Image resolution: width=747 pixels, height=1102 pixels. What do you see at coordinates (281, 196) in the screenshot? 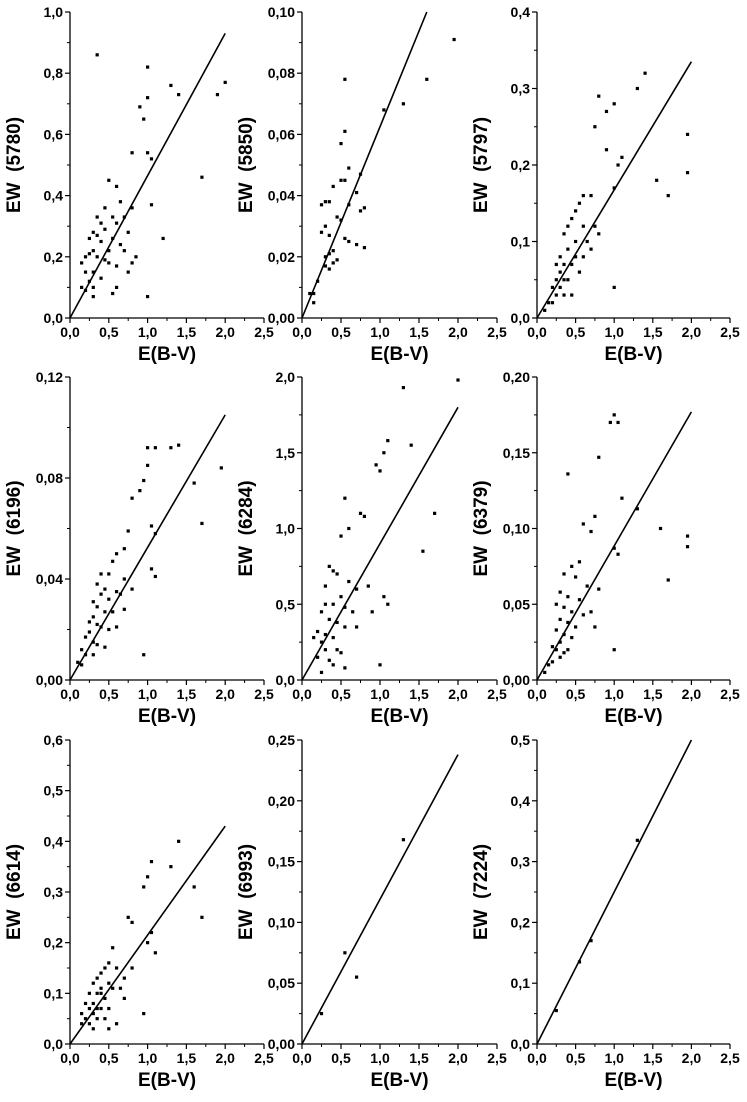
I see `y-tick-label: 0,04` at bounding box center [281, 196].